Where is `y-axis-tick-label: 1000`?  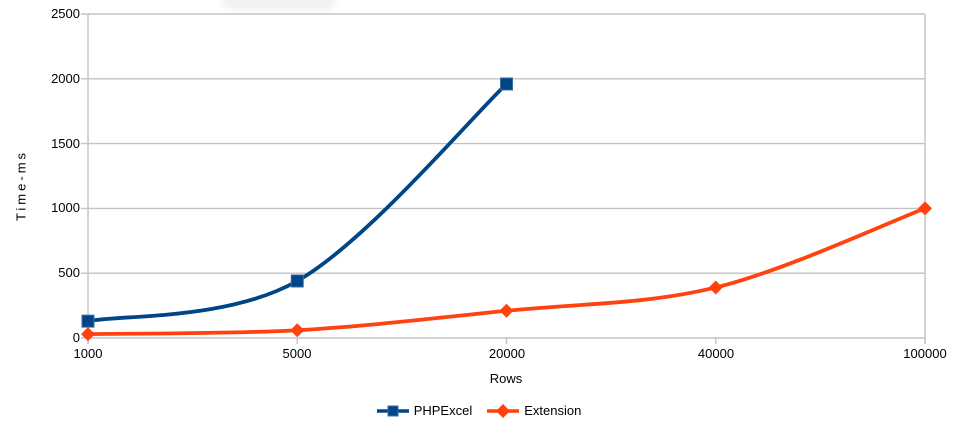 y-axis-tick-label: 1000 is located at coordinates (65, 207).